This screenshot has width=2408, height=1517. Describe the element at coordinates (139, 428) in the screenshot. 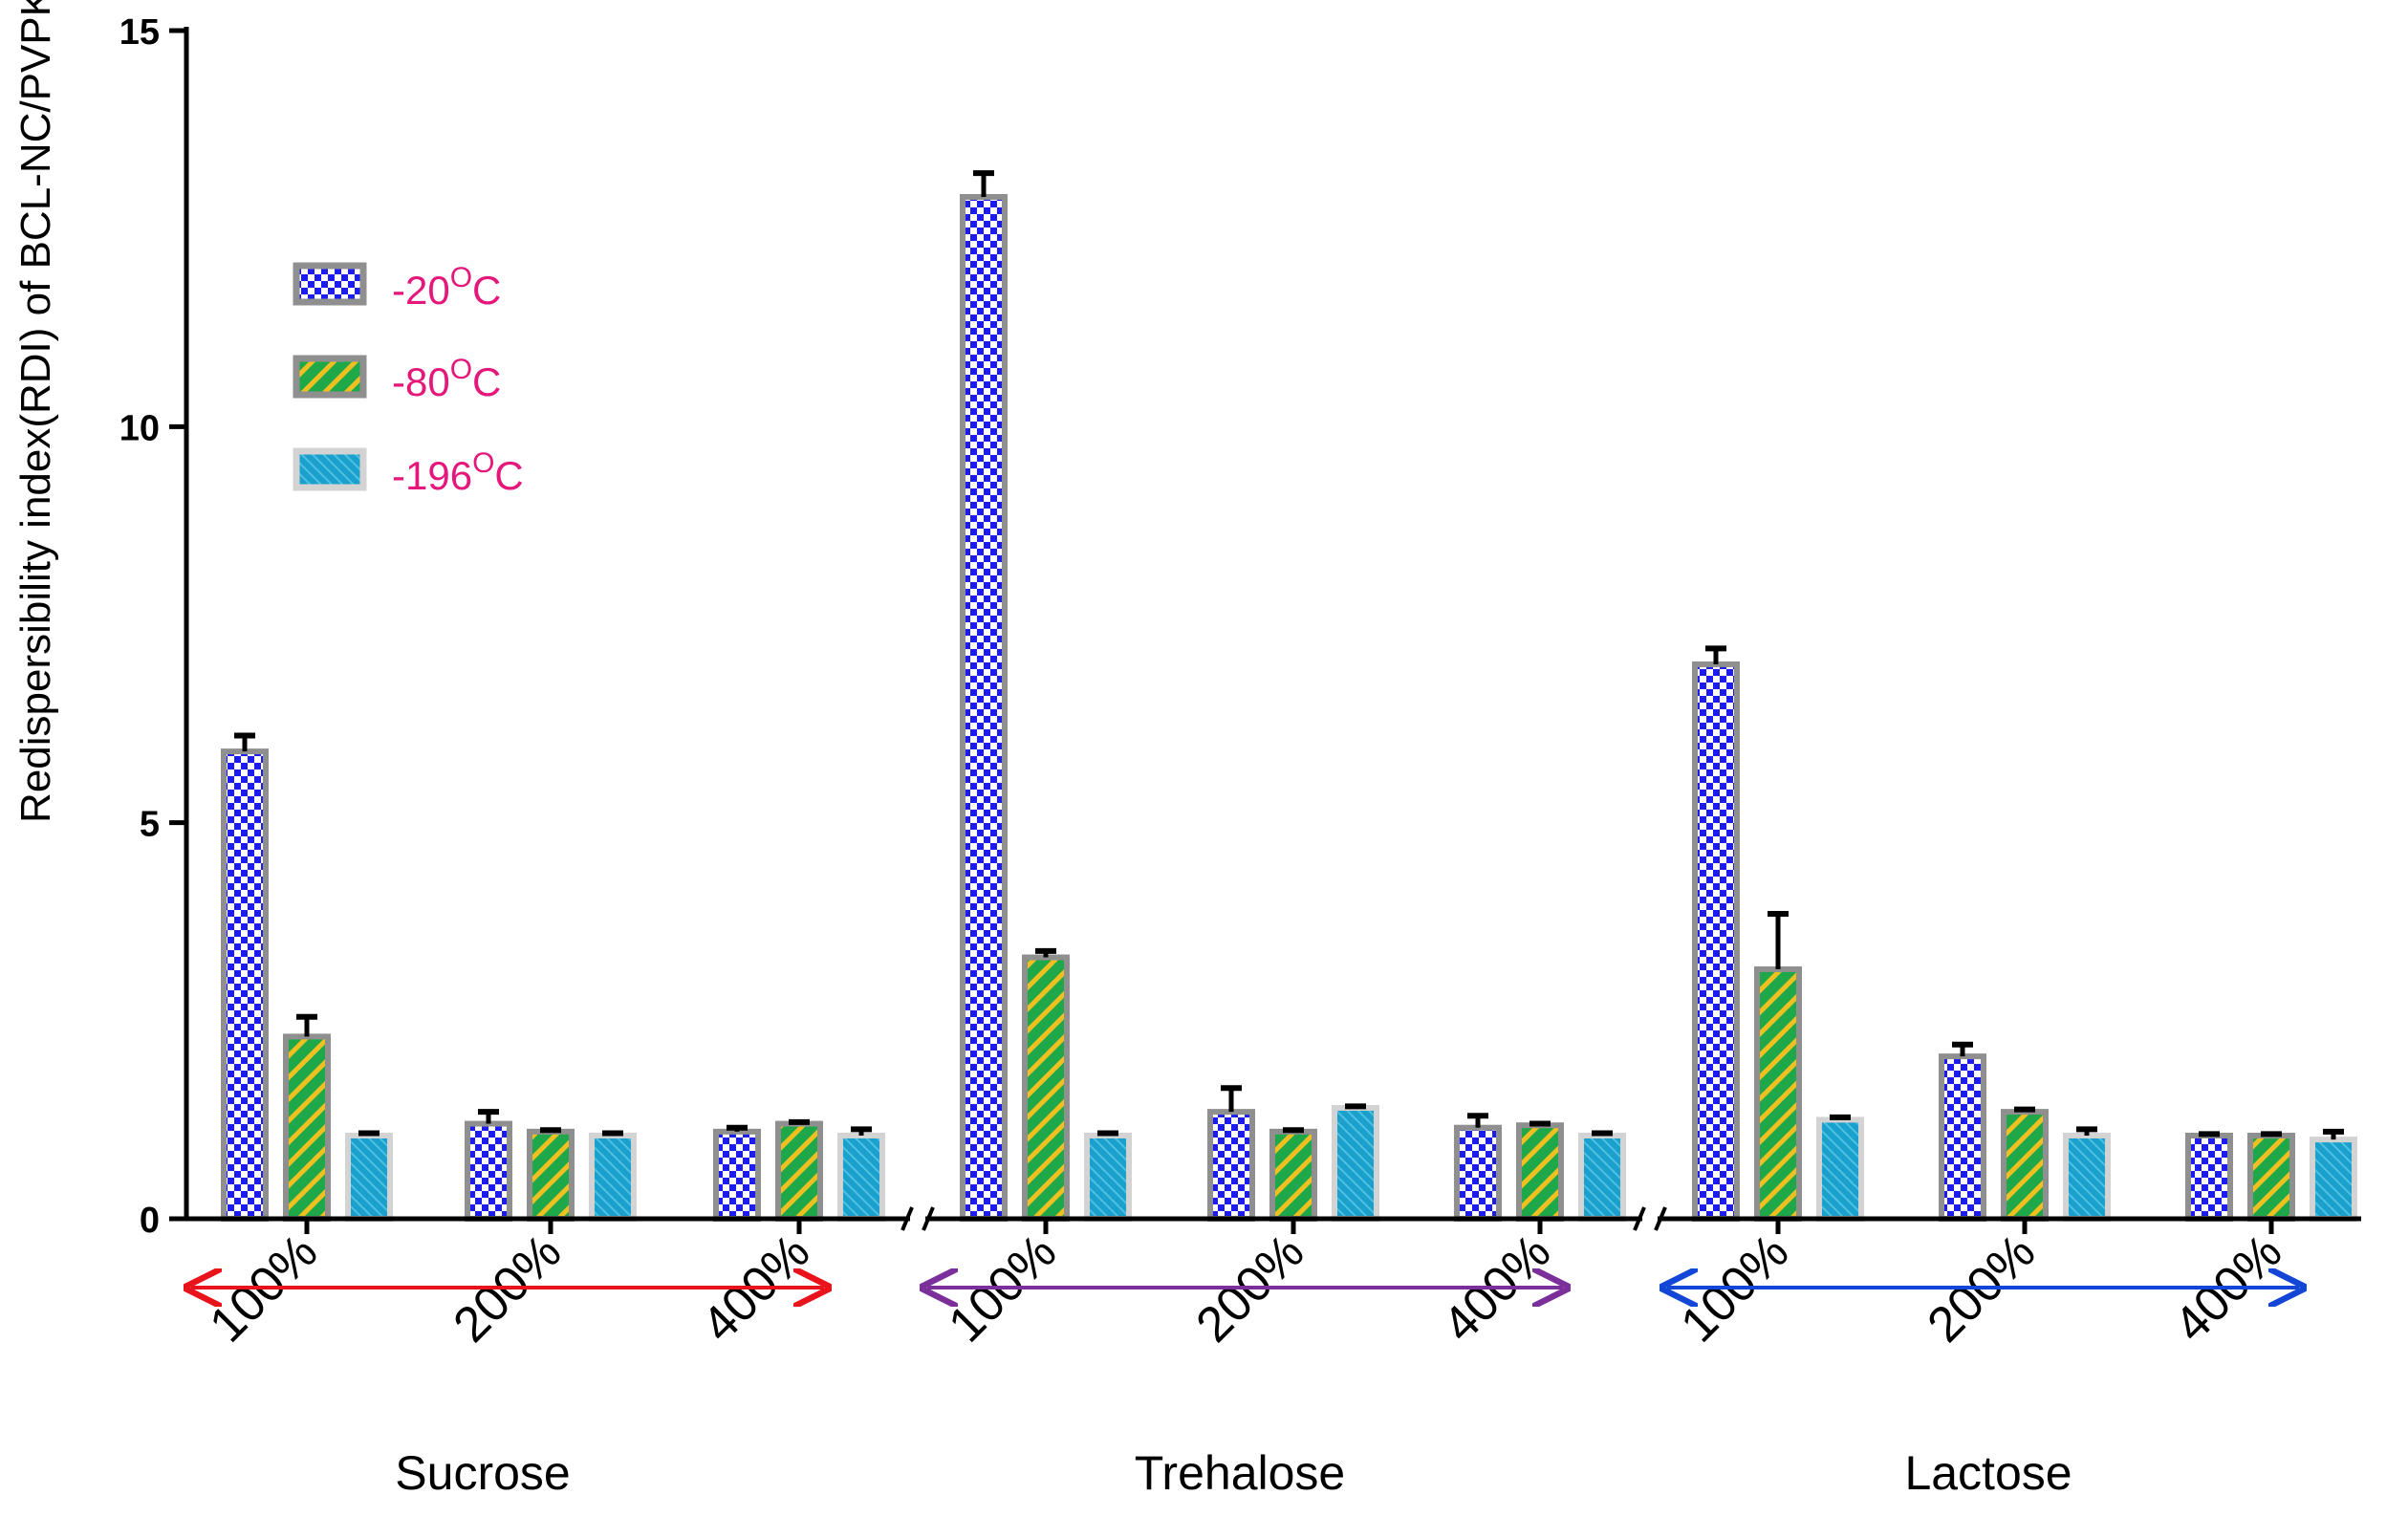

I see `y-tick-label-2: 10` at that location.